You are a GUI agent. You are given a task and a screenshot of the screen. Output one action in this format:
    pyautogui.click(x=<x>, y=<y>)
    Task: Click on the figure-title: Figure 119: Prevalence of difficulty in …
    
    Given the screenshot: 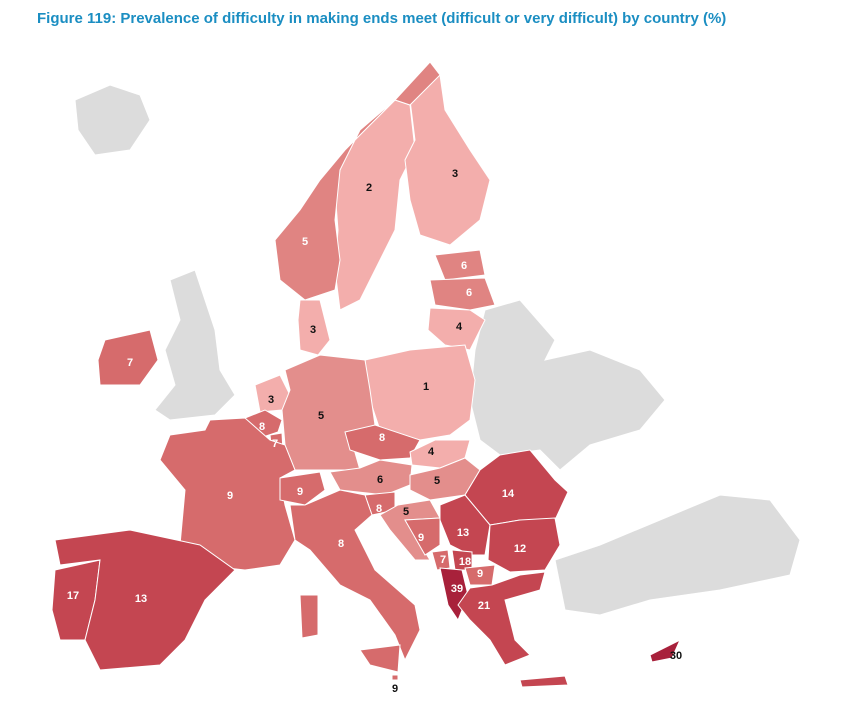 What is the action you would take?
    pyautogui.click(x=382, y=18)
    